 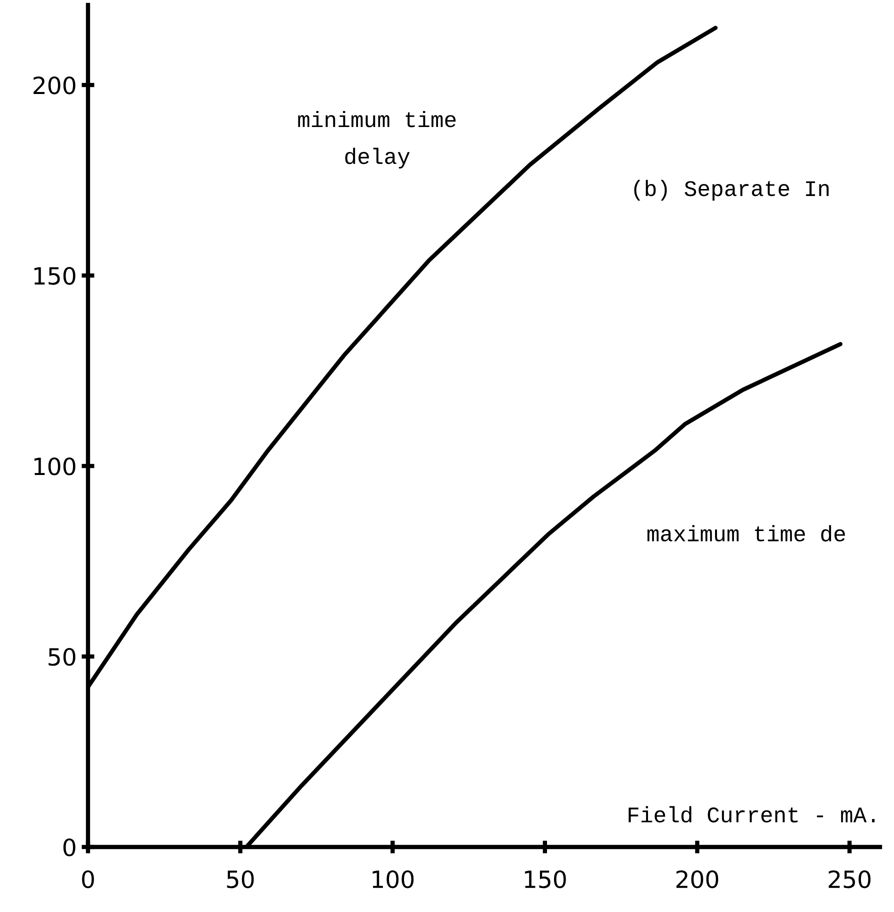 What do you see at coordinates (55, 275) in the screenshot?
I see `y-tick-label: 150` at bounding box center [55, 275].